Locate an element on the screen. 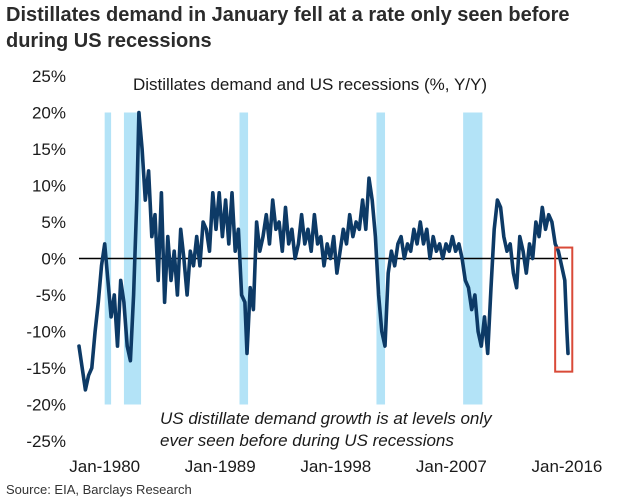 This screenshot has width=620, height=503. y-tick-label: -10% is located at coordinates (46, 332).